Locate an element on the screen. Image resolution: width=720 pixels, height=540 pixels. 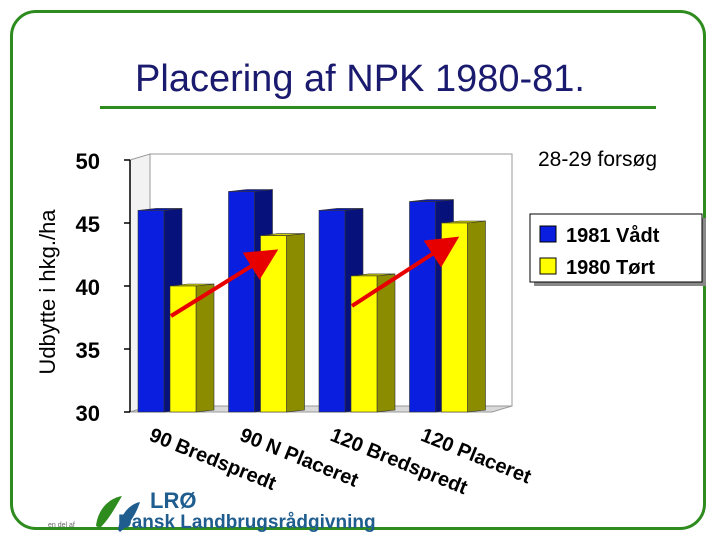
legend-box is located at coordinates (616, 248).